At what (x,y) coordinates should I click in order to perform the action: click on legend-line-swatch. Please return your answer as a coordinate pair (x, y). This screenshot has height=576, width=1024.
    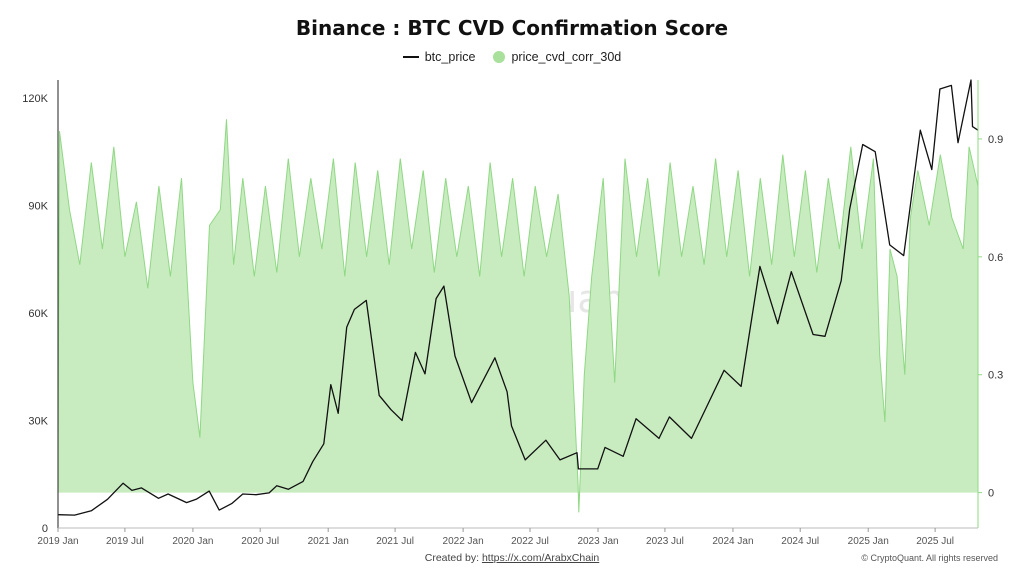
    Looking at the image, I should click on (410, 57).